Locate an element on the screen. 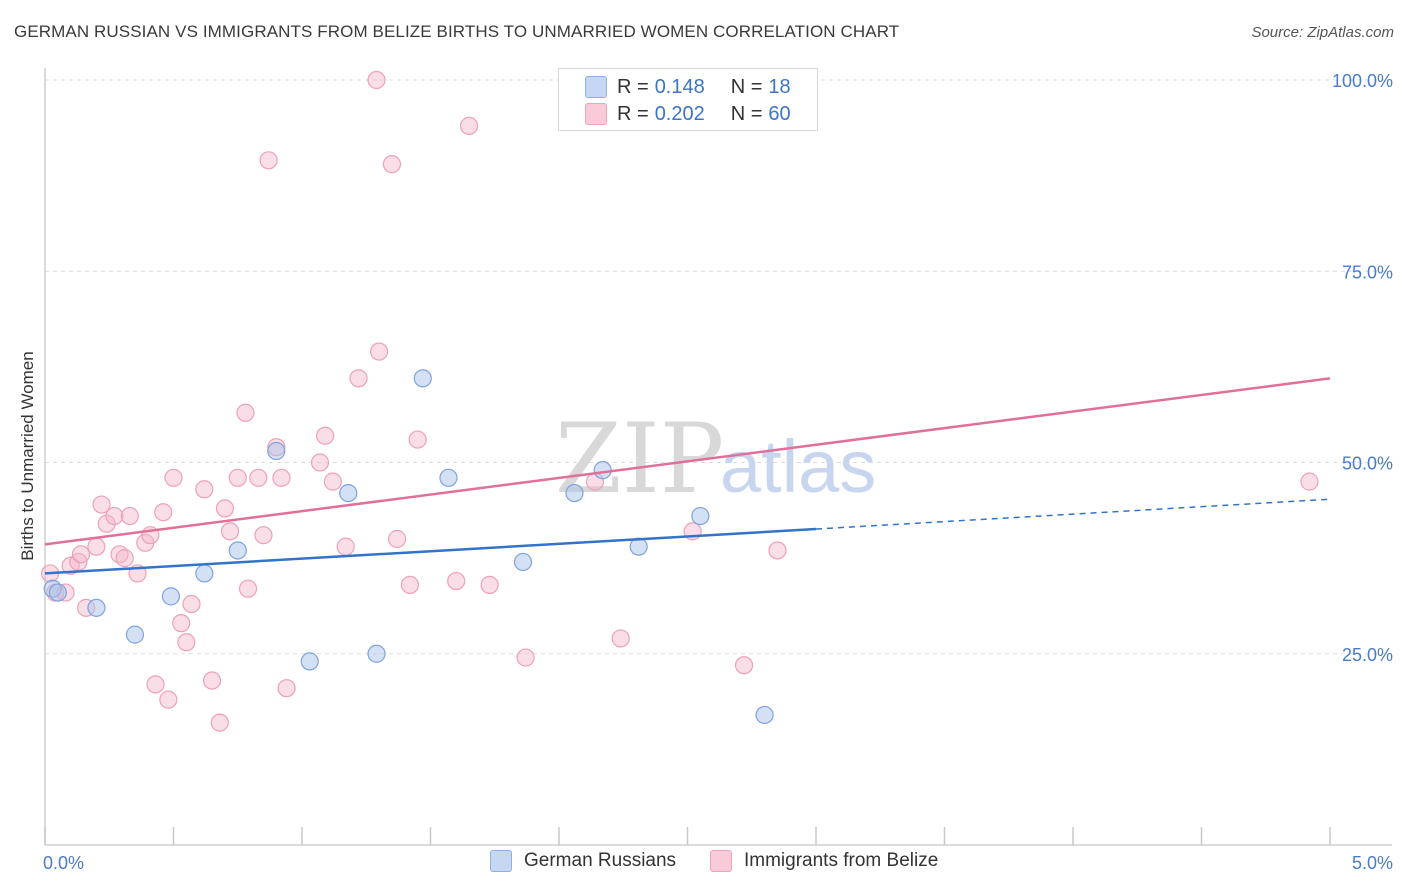 The image size is (1406, 892). legend-label: Immigrants from Belize is located at coordinates (841, 860).